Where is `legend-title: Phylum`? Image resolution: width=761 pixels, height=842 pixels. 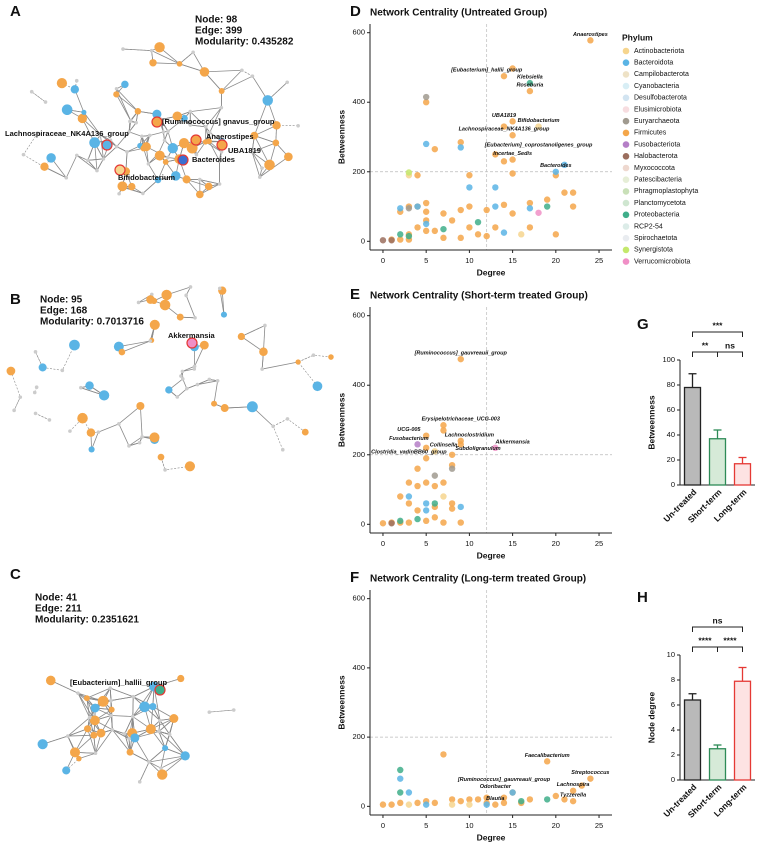 legend-title: Phylum is located at coordinates (637, 37).